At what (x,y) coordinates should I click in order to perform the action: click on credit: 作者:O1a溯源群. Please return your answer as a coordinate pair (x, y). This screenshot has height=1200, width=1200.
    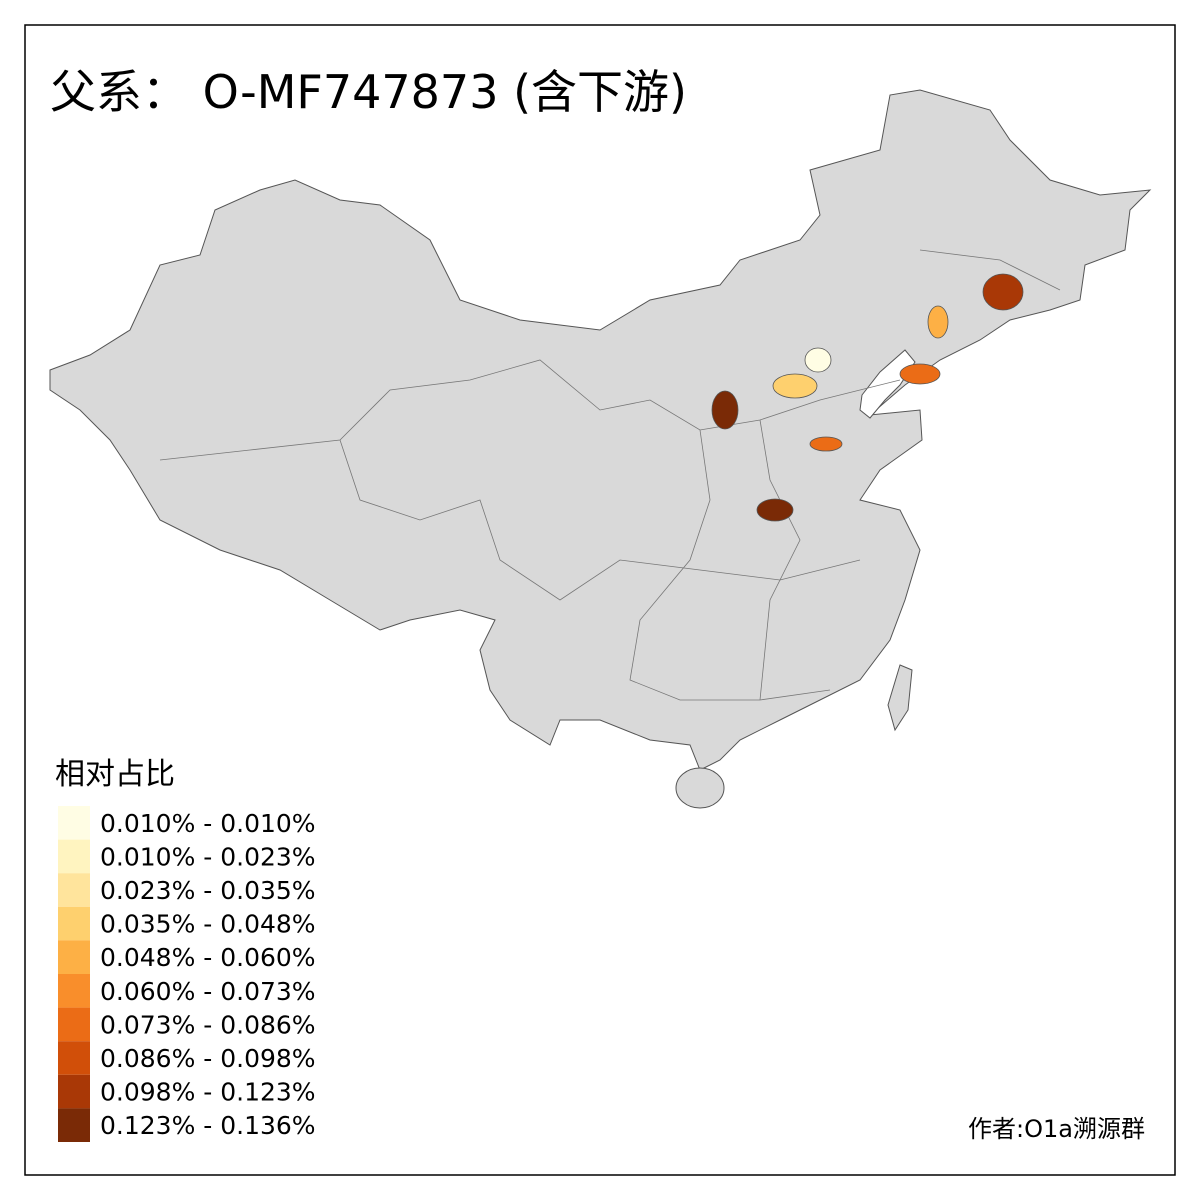
    Looking at the image, I should click on (1056, 1129).